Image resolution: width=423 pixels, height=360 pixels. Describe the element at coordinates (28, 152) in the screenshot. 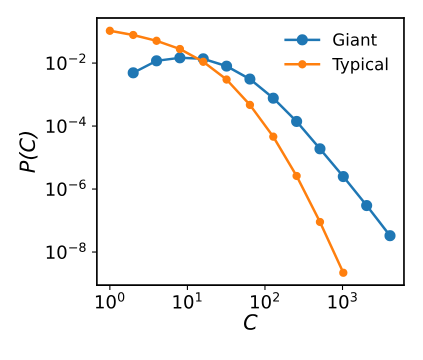

I see `y-axis-title: P(C)` at that location.